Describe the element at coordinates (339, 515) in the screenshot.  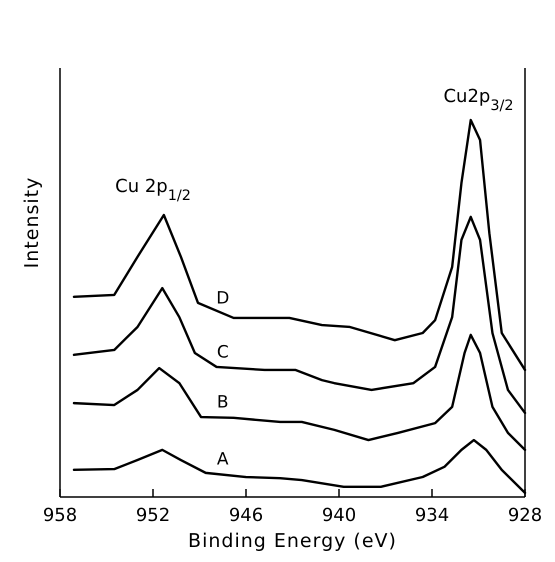
I see `x-tick-label: 940` at that location.